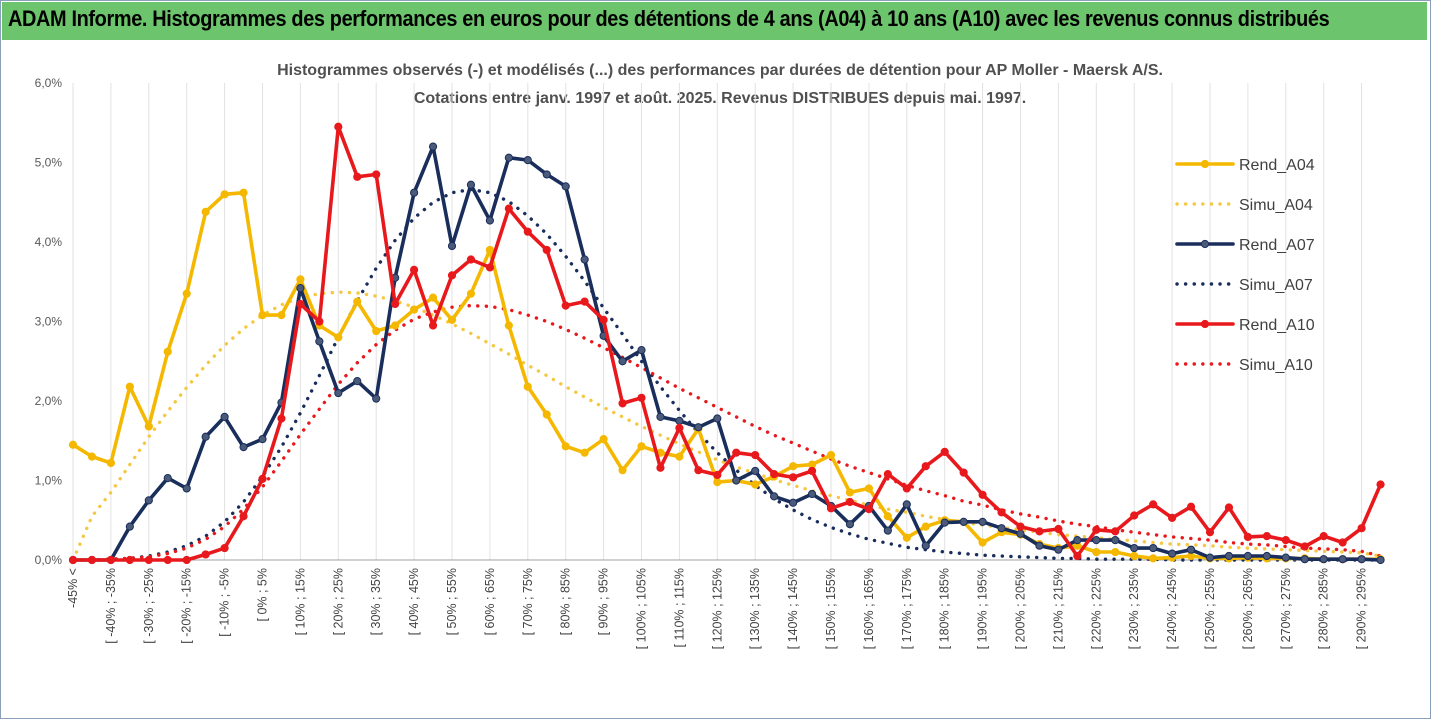  What do you see at coordinates (1248, 608) in the screenshot?
I see `x-tick-label: [ 260% ; 265%` at bounding box center [1248, 608].